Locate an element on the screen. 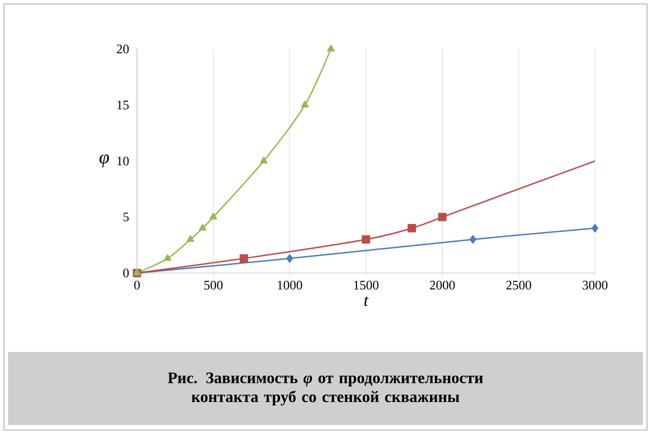  x-tick-label: 2000 is located at coordinates (442, 285).